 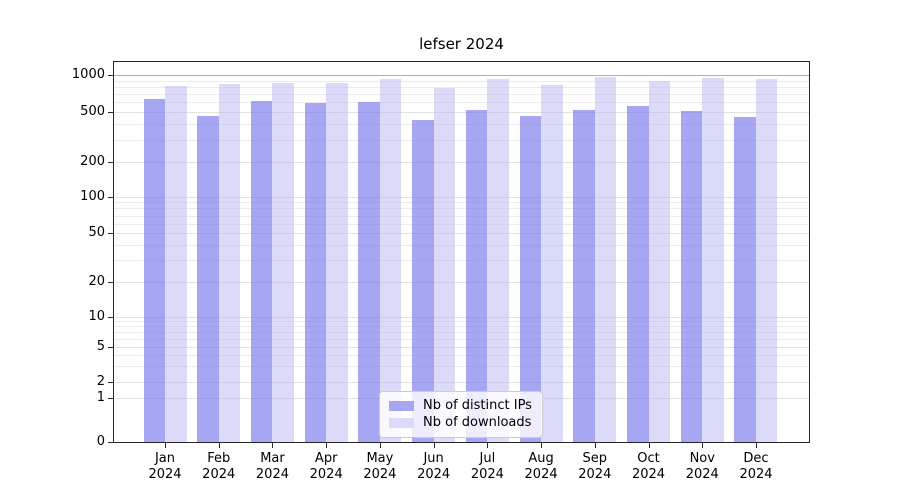 I want to click on bar-downloads-apr, so click(x=337, y=262).